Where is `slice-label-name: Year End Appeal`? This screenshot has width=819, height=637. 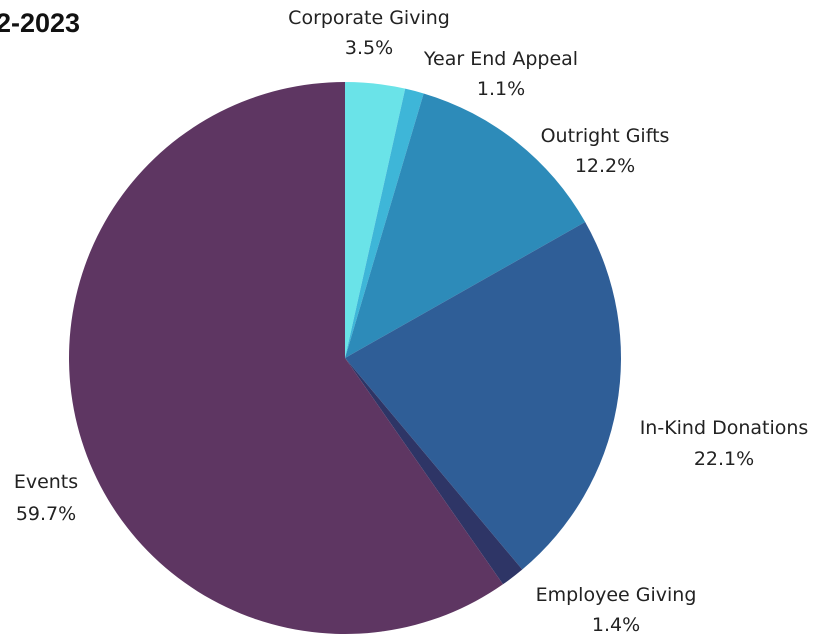
slice-label-name: Year End Appeal is located at coordinates (500, 59).